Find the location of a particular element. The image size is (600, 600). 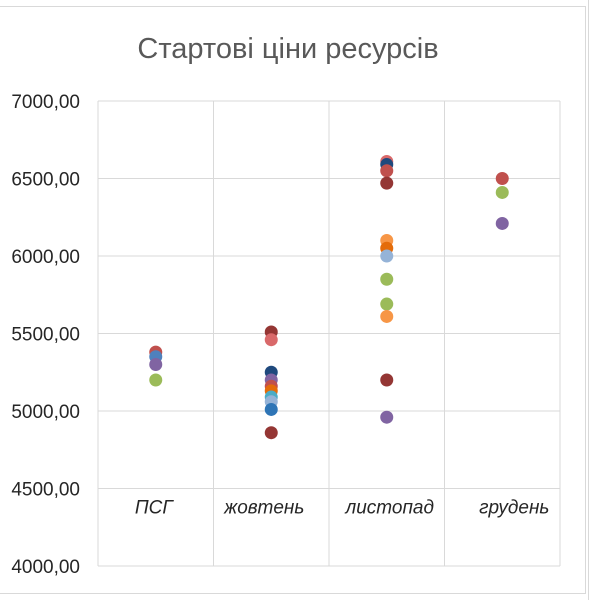

chart-title: Стартові ціни ресурсів is located at coordinates (287, 49).